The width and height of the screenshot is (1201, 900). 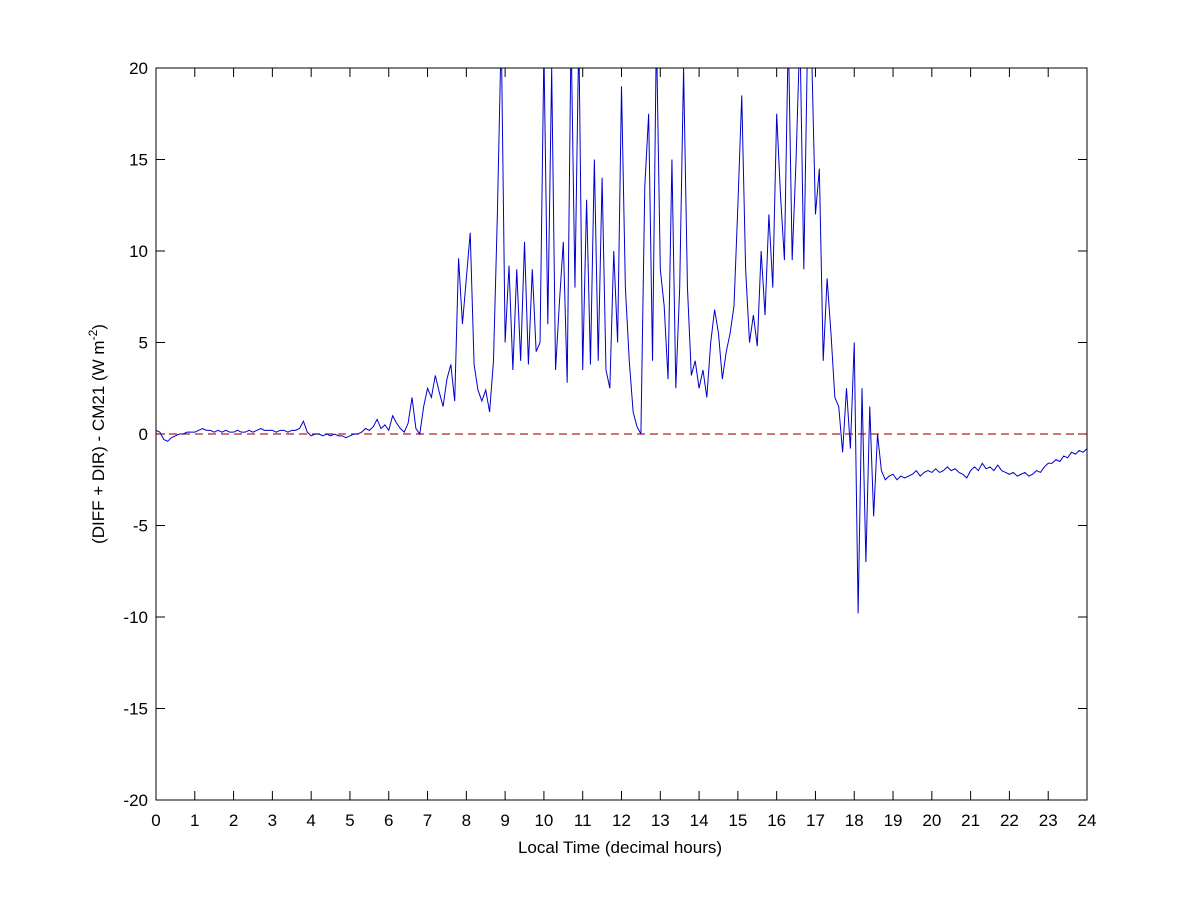 I want to click on y-axis-label: (DIFF + DIR) - CM21 (W m-2), so click(x=97, y=434).